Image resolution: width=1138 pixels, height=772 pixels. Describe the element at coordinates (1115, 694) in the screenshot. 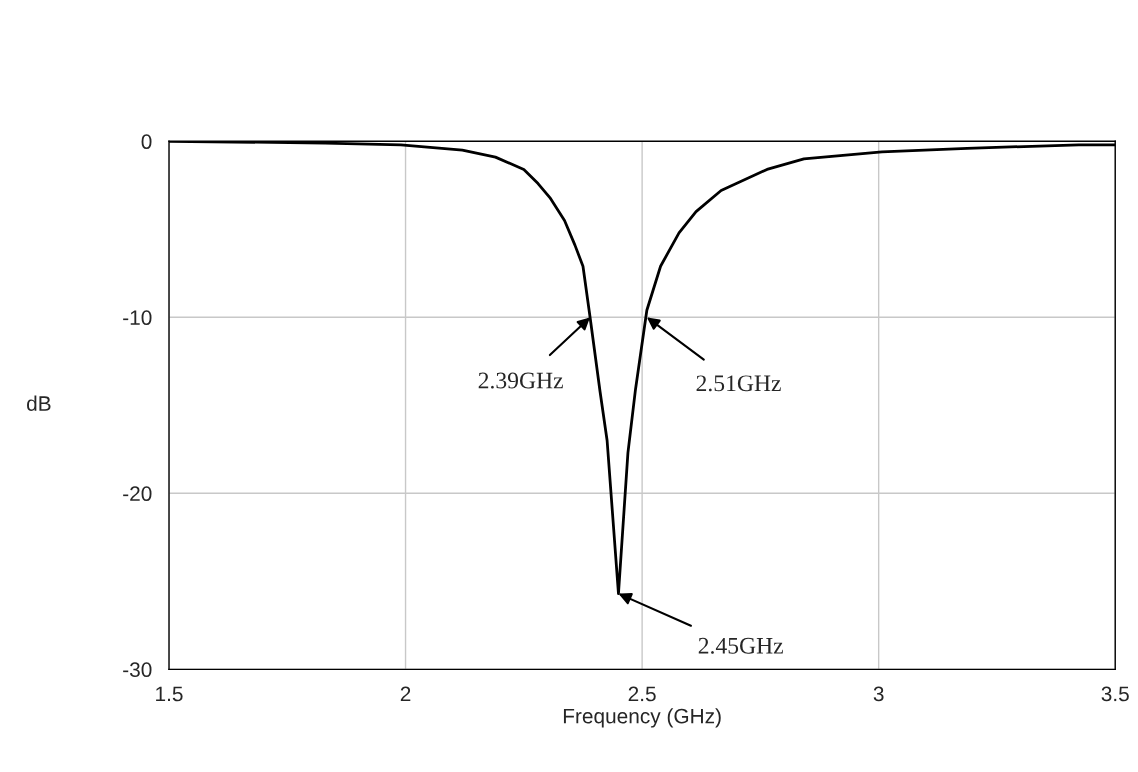

I see `x-tick-label: 3.5` at that location.